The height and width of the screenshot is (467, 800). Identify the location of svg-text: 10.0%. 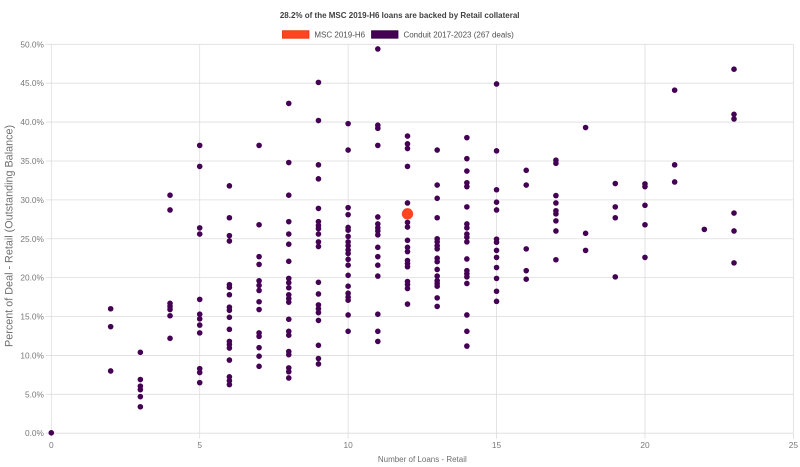
(32, 355).